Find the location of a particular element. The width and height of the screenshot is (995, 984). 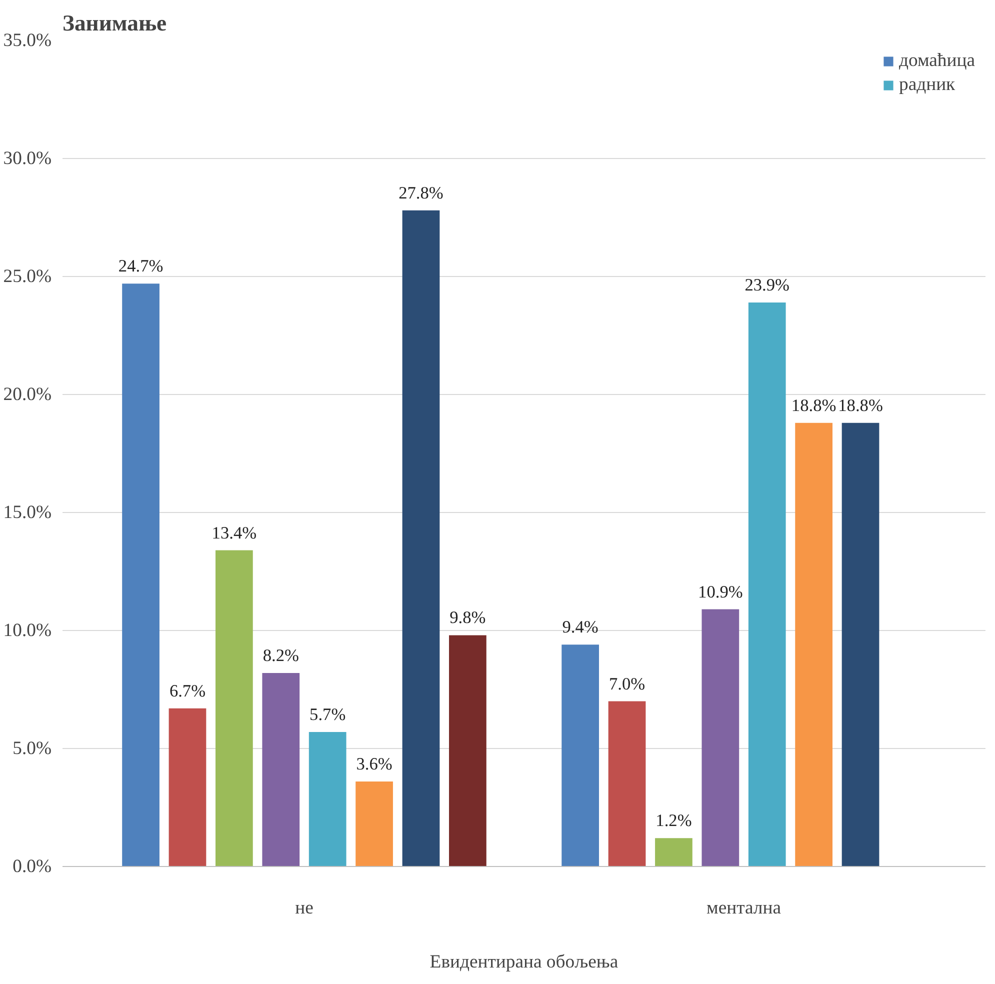

y-tick-label: 35.0% is located at coordinates (27, 40).